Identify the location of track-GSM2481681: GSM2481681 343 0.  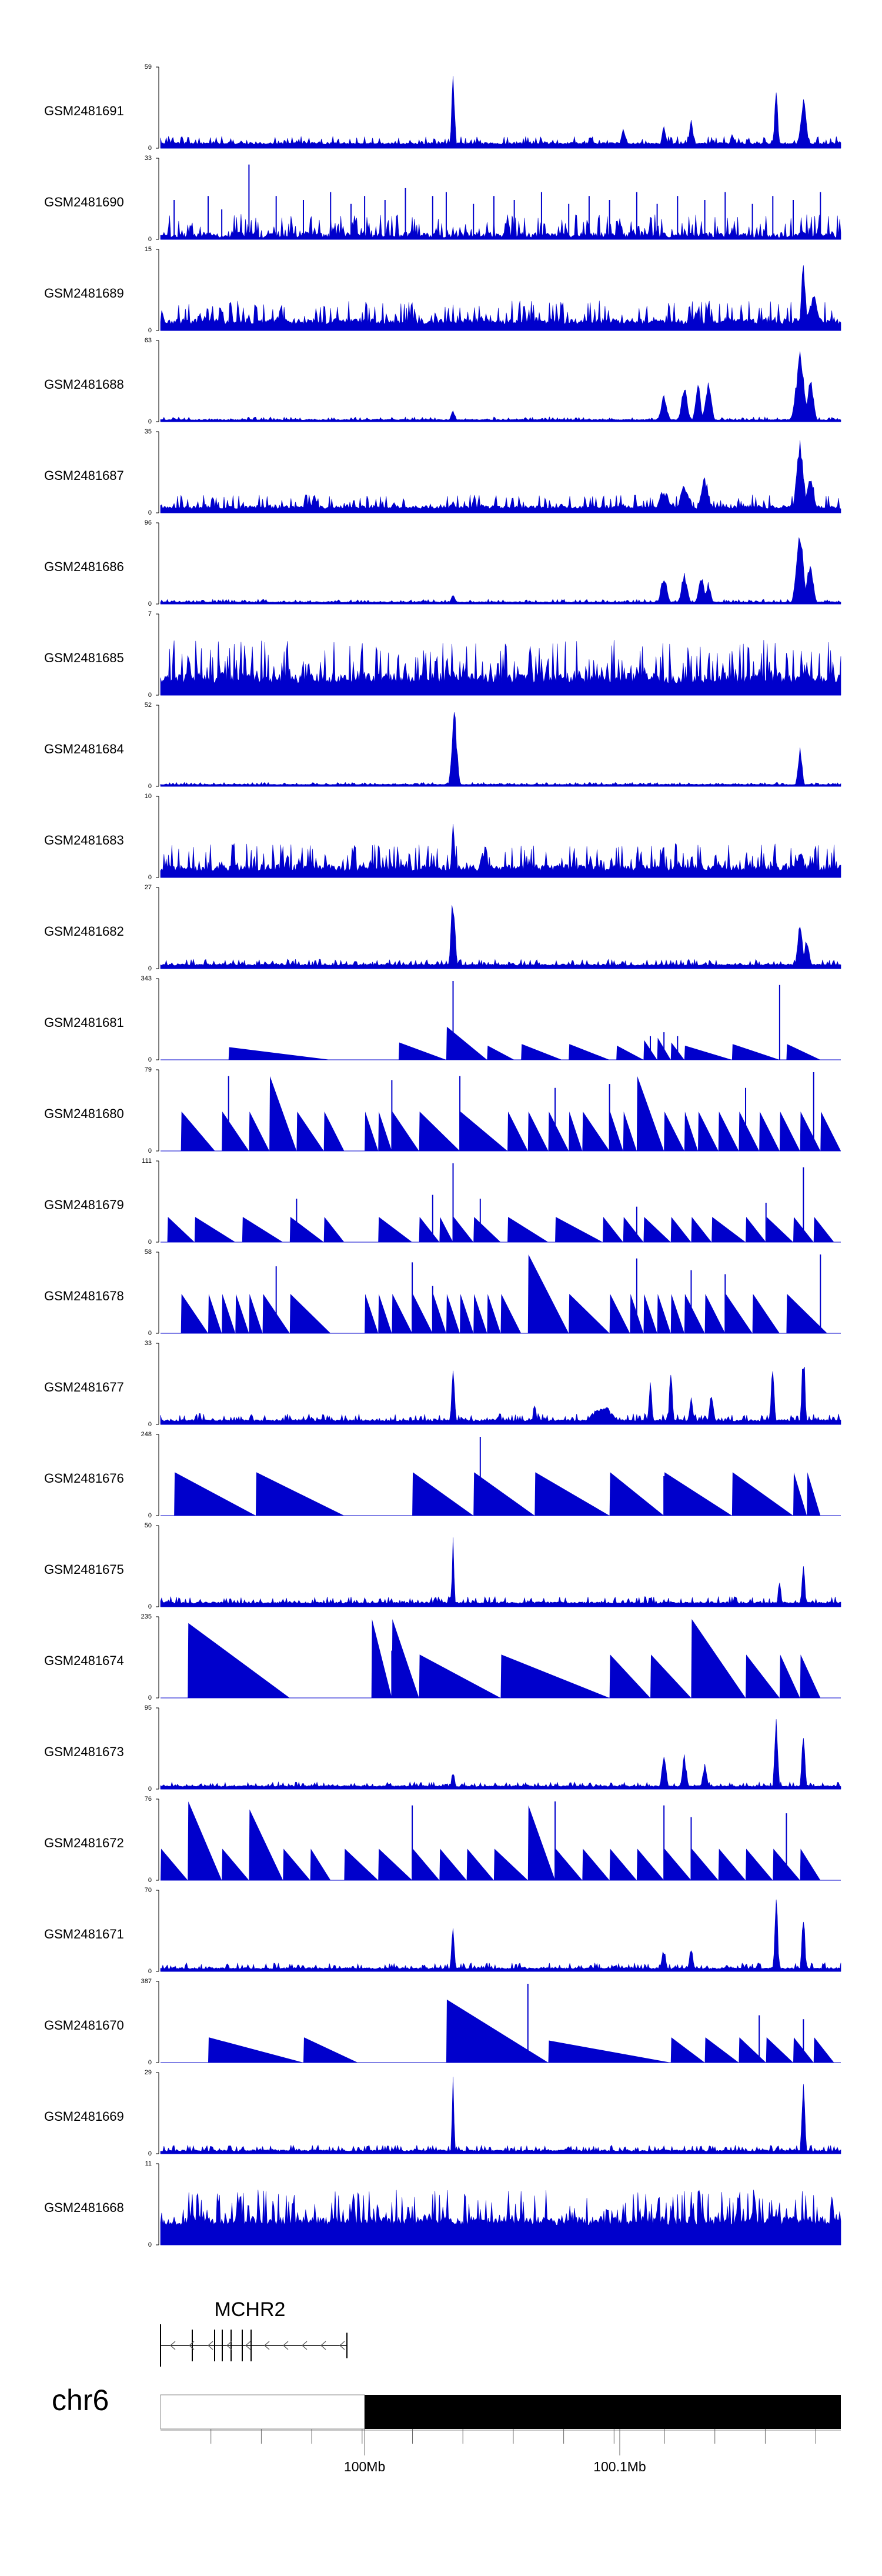
(442, 1019).